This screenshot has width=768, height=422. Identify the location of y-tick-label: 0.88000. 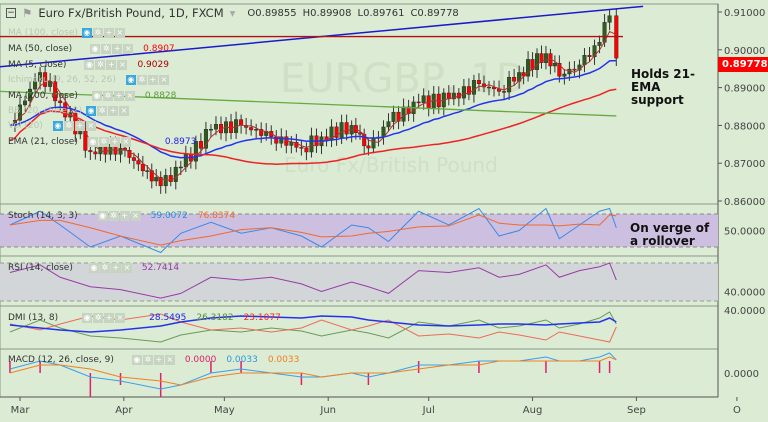
(744, 126).